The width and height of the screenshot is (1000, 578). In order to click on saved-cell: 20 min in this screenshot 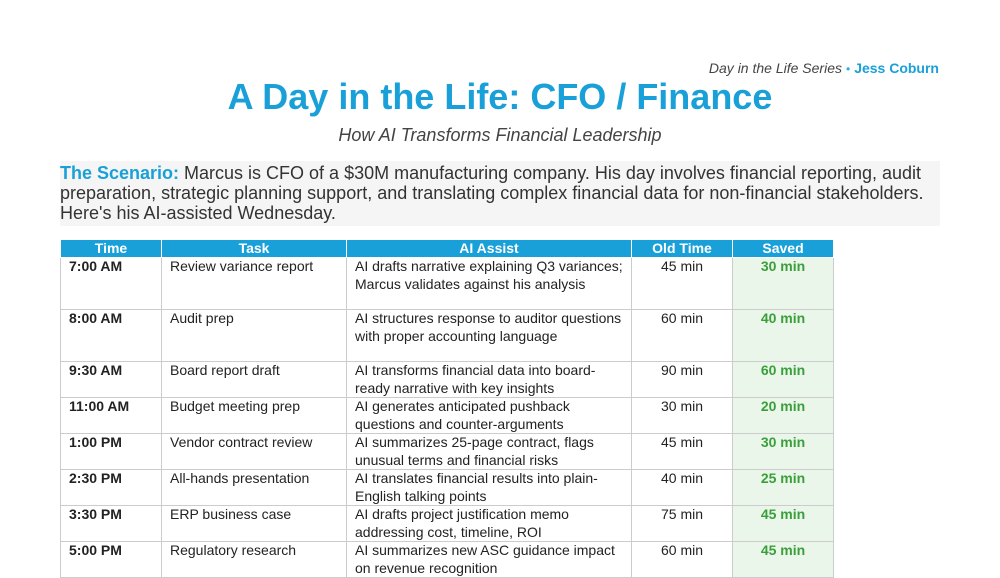, I will do `click(783, 415)`.